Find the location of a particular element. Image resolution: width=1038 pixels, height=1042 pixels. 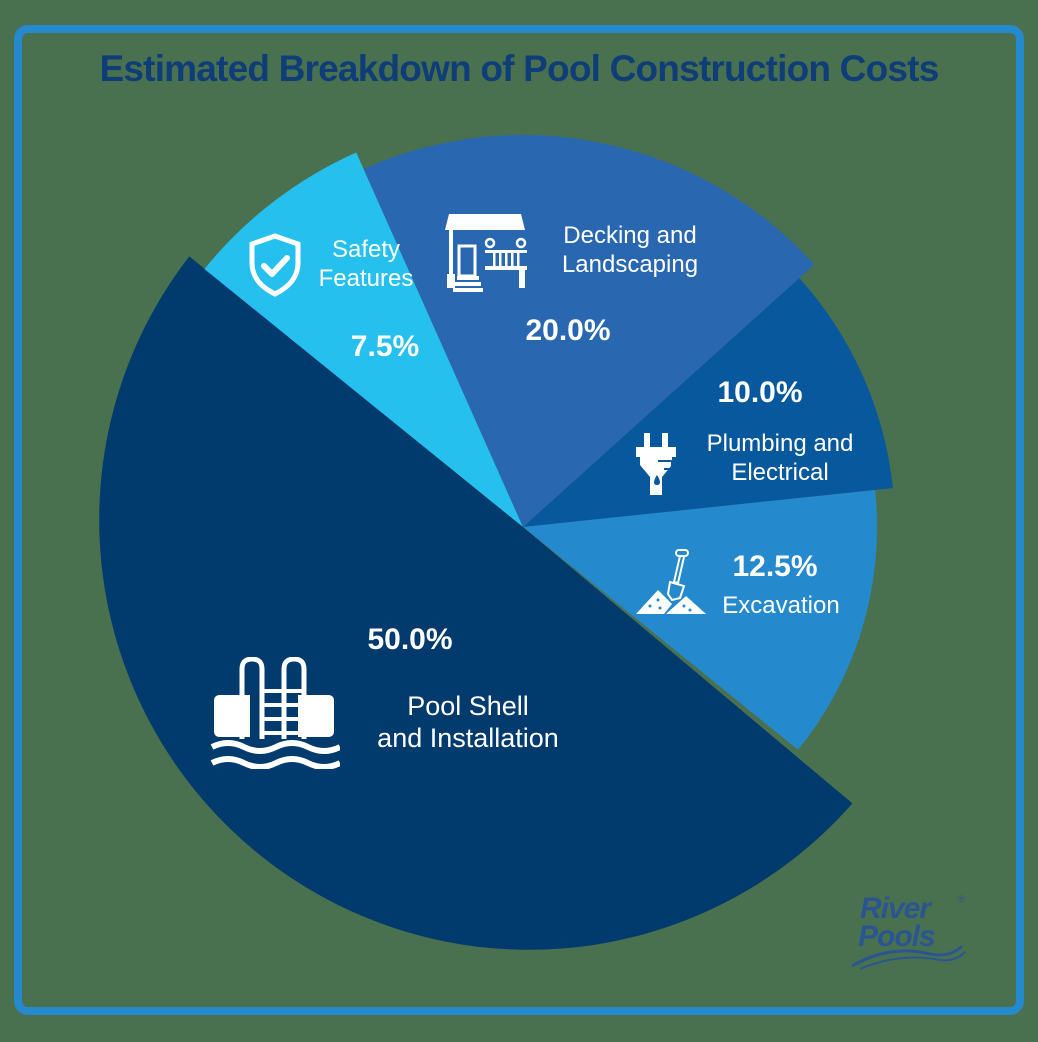

excavation-label: Excavation is located at coordinates (781, 605).